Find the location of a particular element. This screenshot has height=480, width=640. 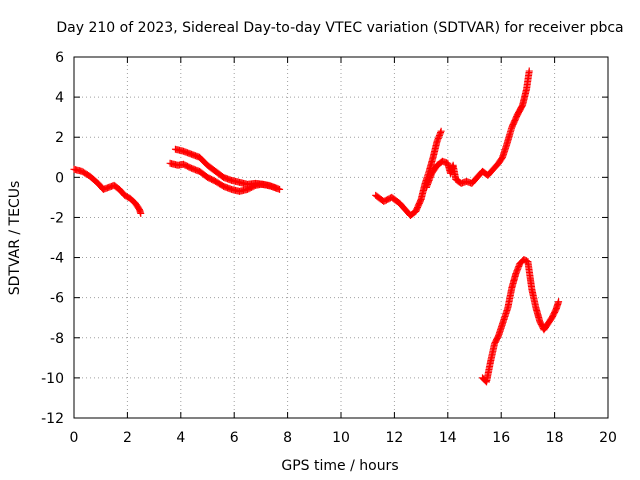

y-tick-label: -2 is located at coordinates (57, 218).